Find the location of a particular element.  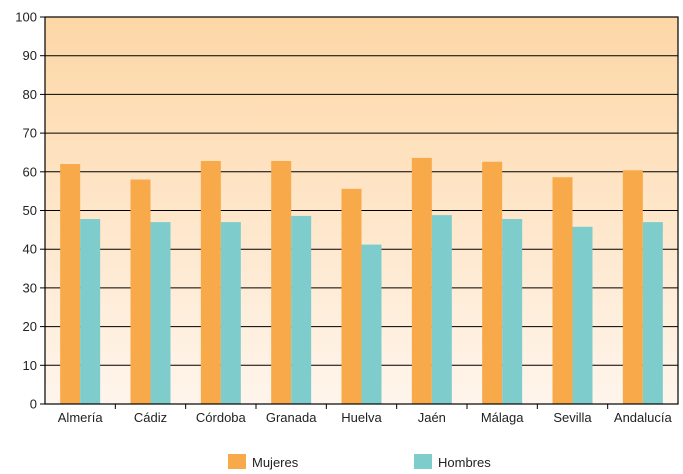

y-tick-label: 80 is located at coordinates (30, 94).